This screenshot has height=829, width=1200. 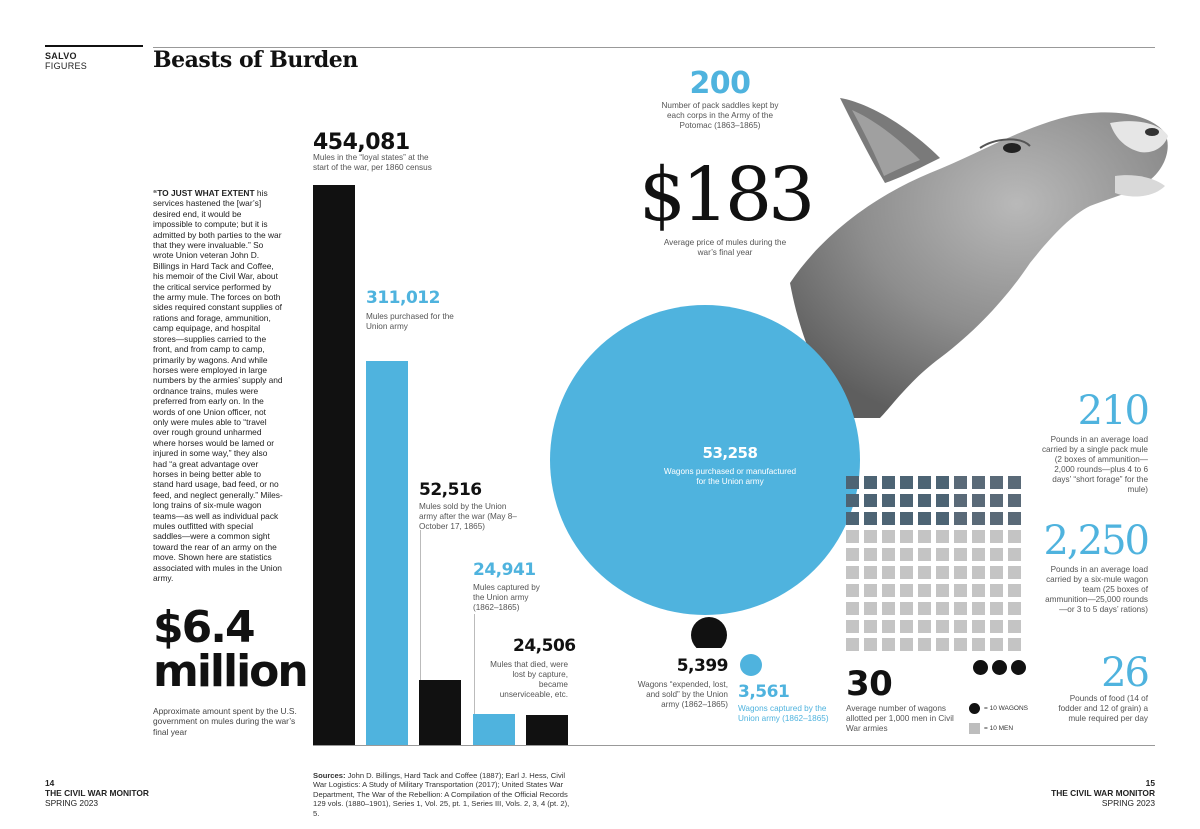 What do you see at coordinates (999, 728) in the screenshot?
I see `legend-men-label: = 10 MEN` at bounding box center [999, 728].